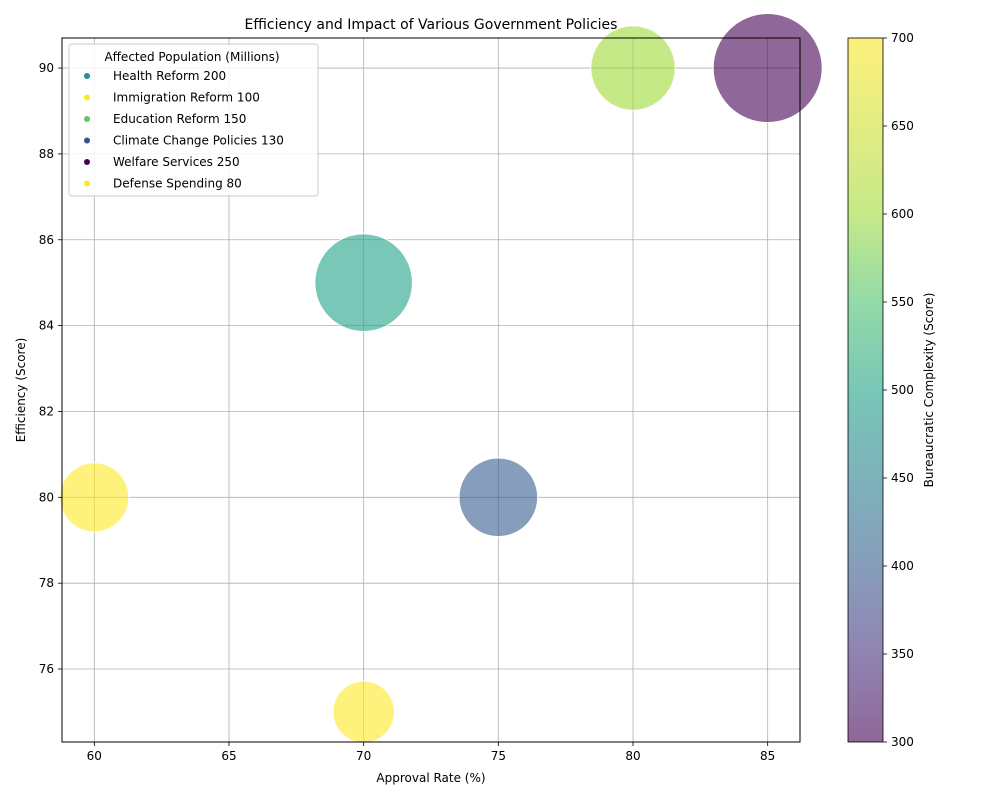 This screenshot has height=804, width=1000. What do you see at coordinates (902, 302) in the screenshot?
I see `colorbar-tick-label: 550` at bounding box center [902, 302].